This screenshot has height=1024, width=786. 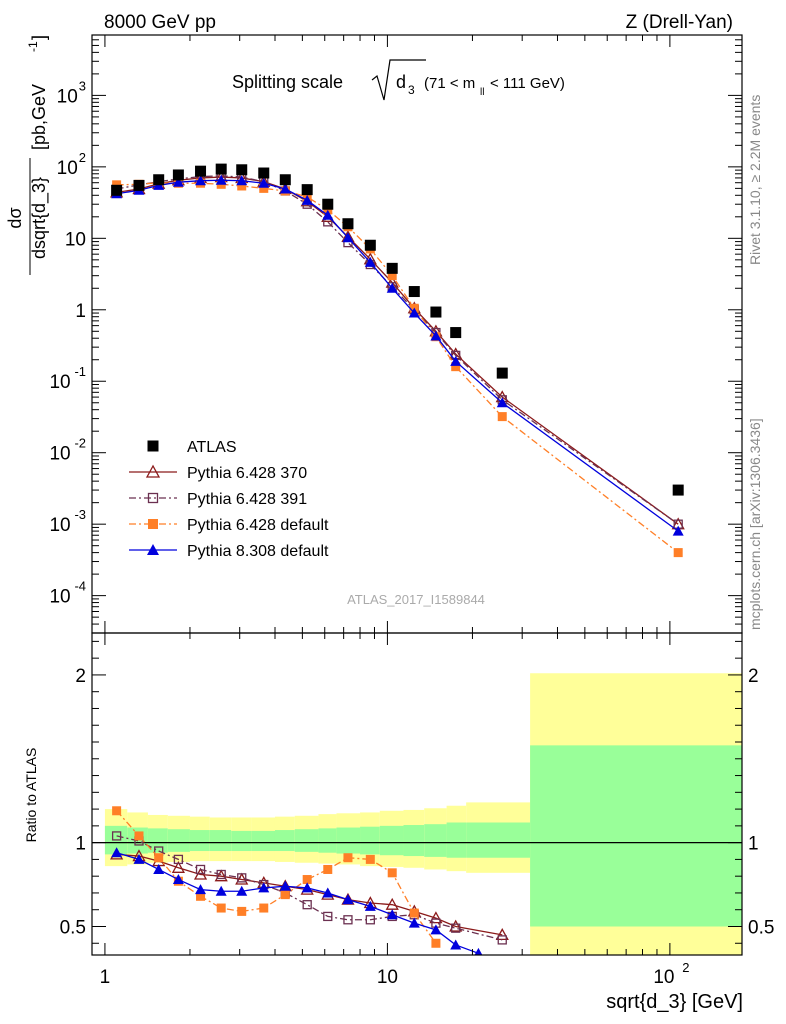 What do you see at coordinates (297, 901) in the screenshot?
I see `ratio-pythia-8-308-default` at bounding box center [297, 901].